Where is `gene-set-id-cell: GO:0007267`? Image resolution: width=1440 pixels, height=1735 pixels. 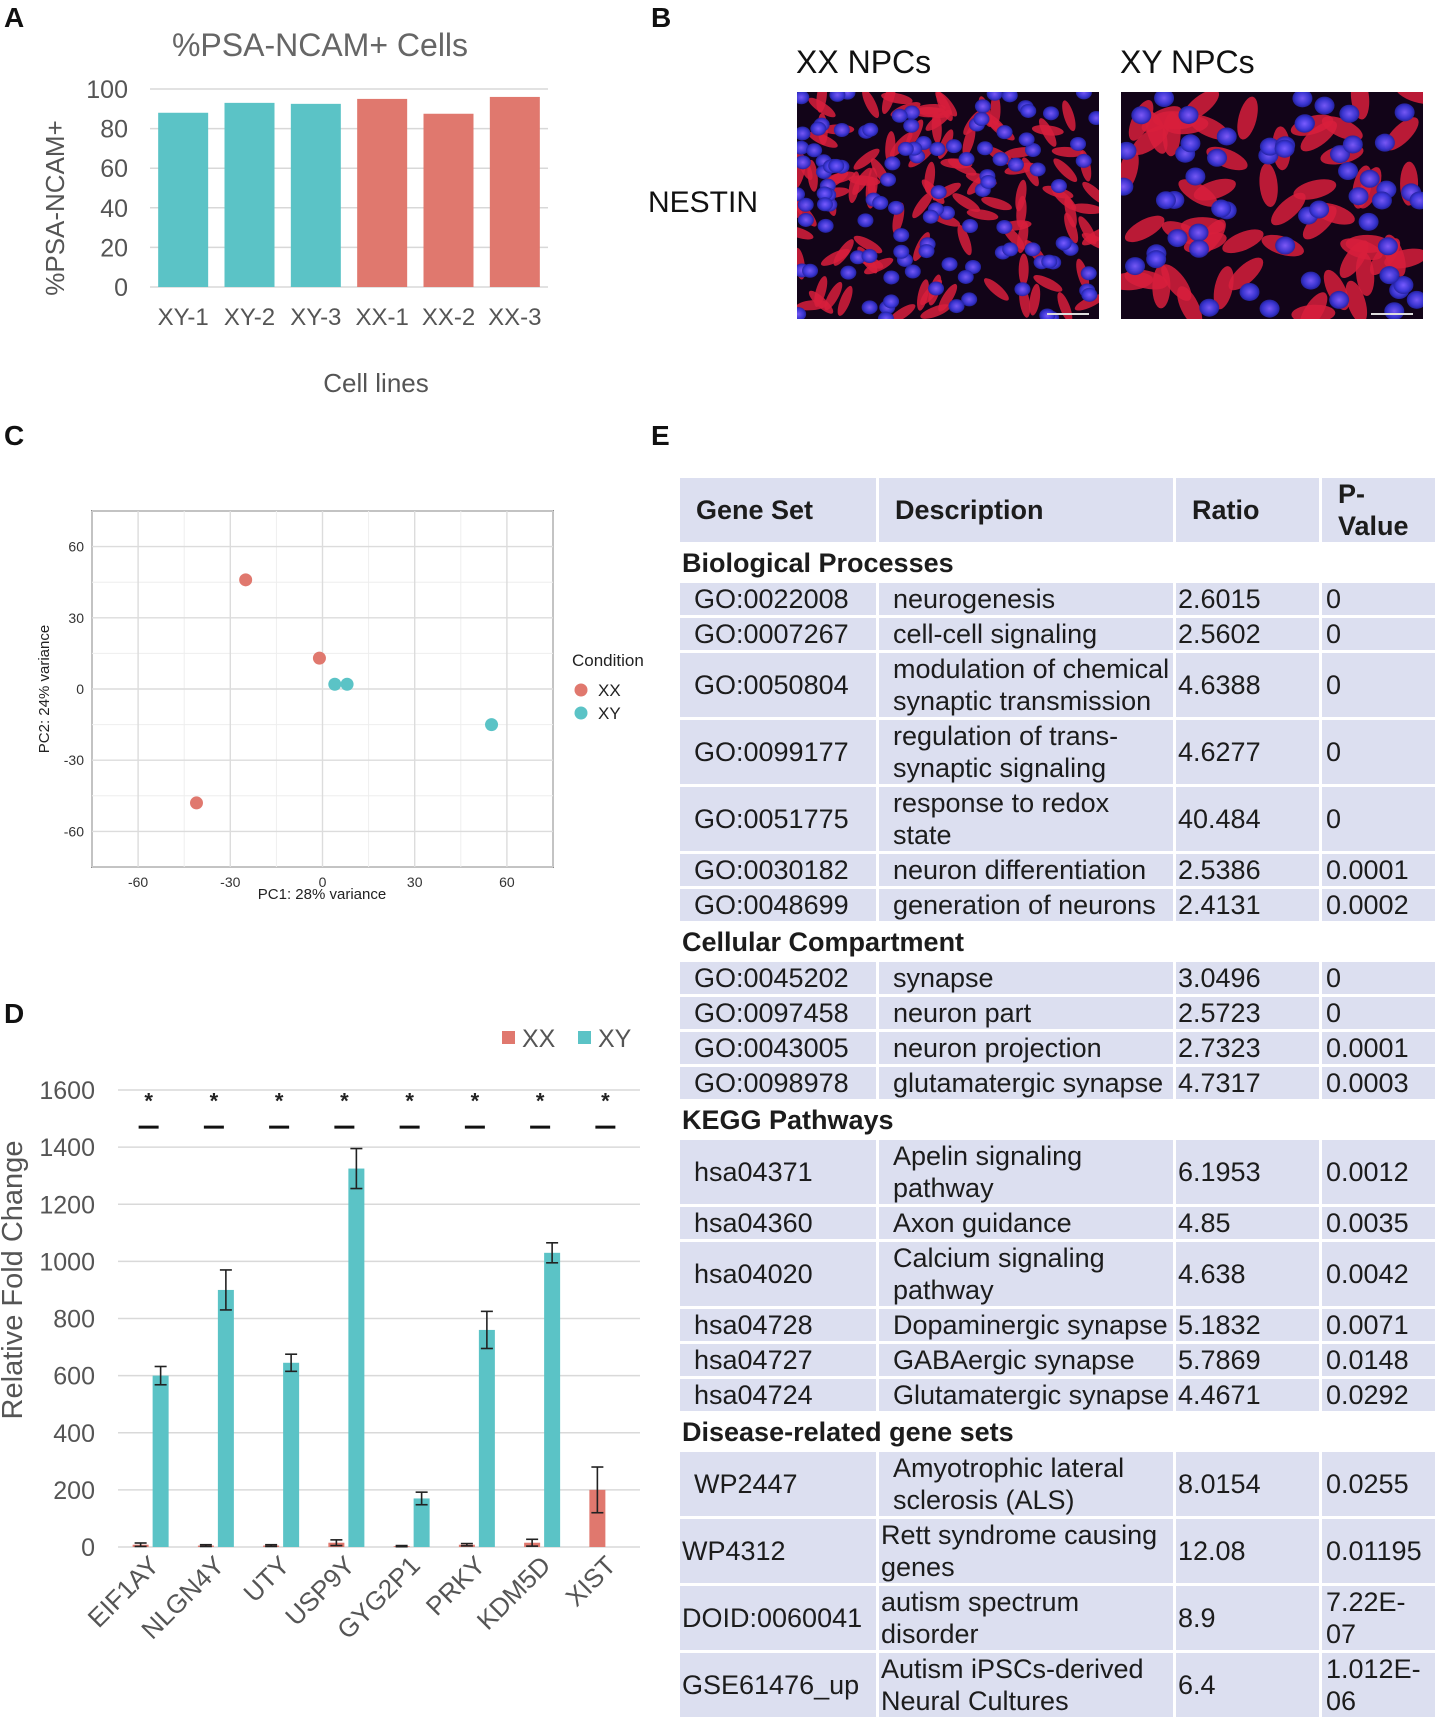 gene-set-id-cell: GO:0007267 is located at coordinates (778, 634).